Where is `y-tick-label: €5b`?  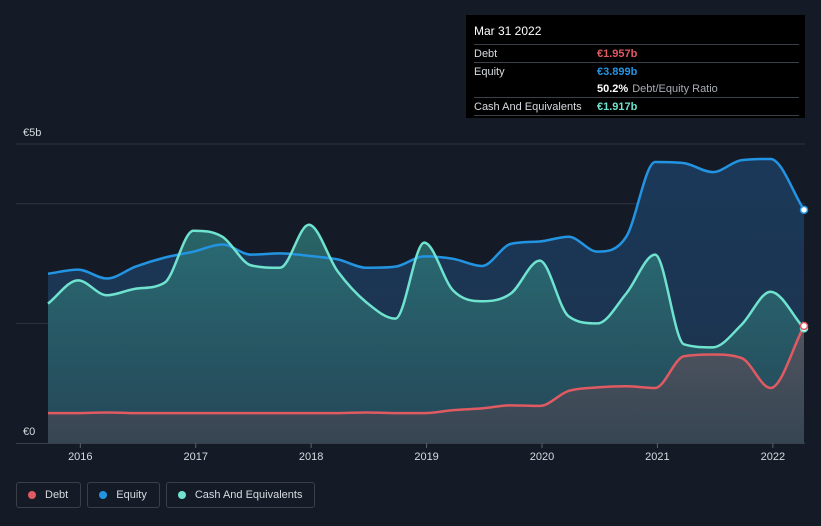 y-tick-label: €5b is located at coordinates (32, 133).